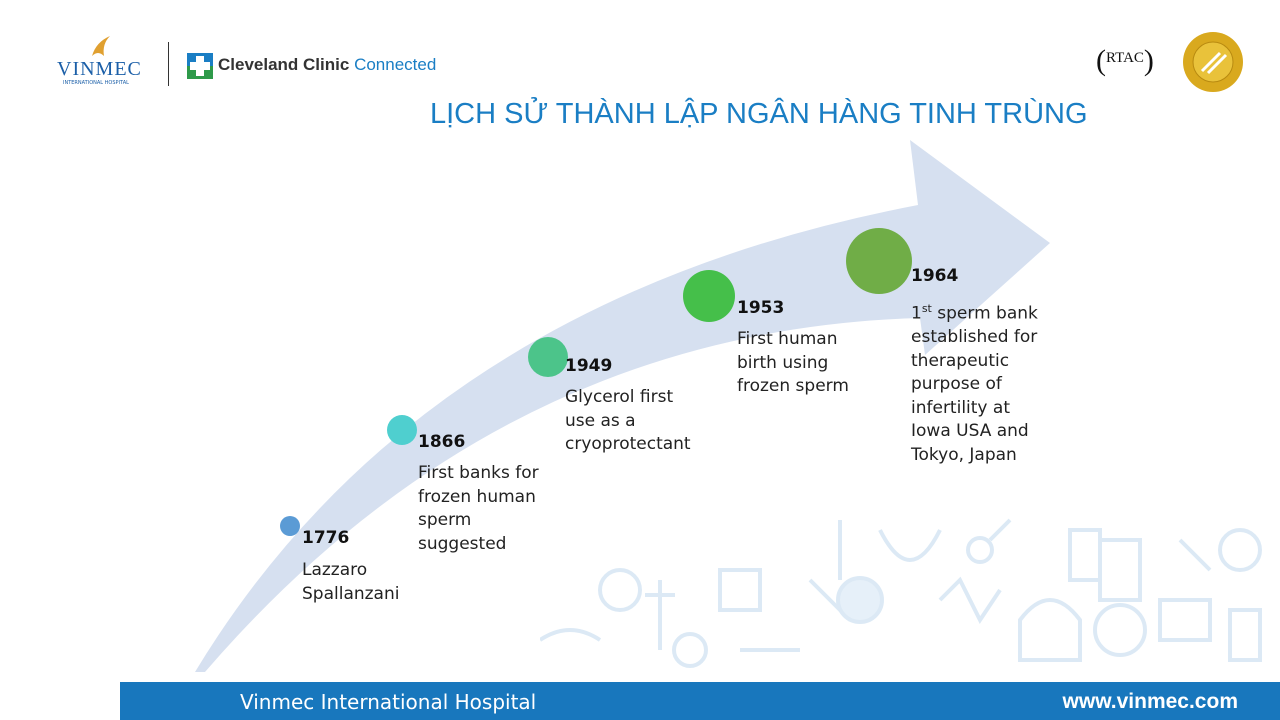  Describe the element at coordinates (168, 64) in the screenshot. I see `logo-divider` at that location.